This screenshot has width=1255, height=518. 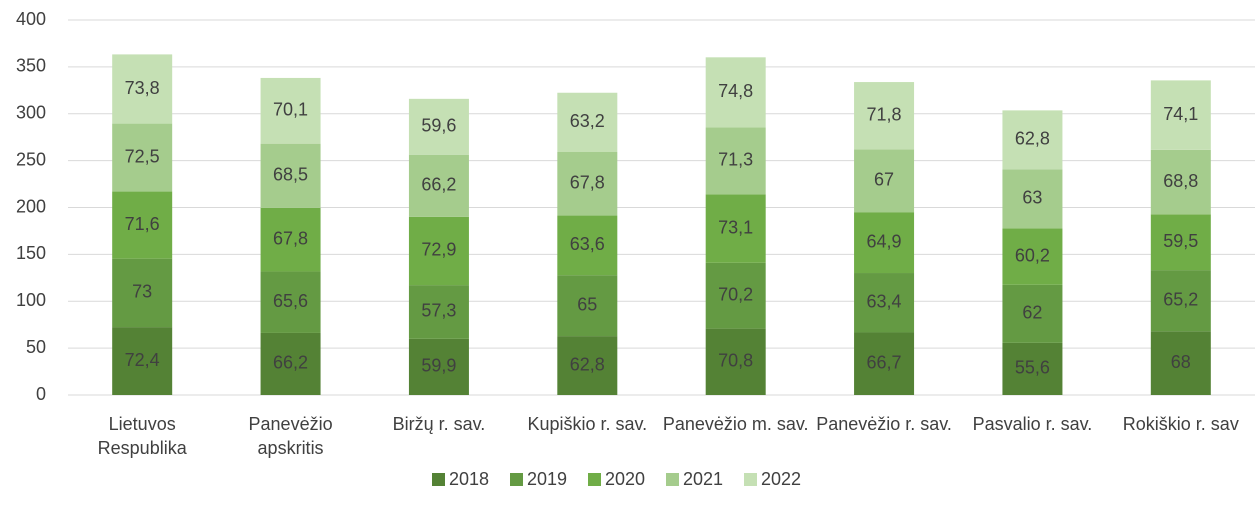 I want to click on y-tick-label: 150, so click(x=31, y=253).